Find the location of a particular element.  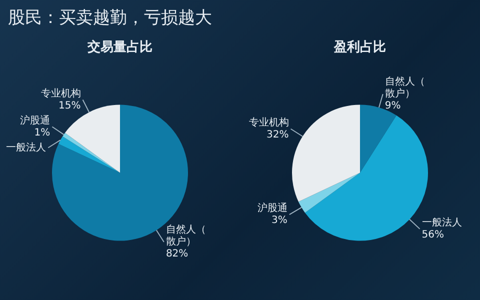

data-label: 3% is located at coordinates (280, 220).